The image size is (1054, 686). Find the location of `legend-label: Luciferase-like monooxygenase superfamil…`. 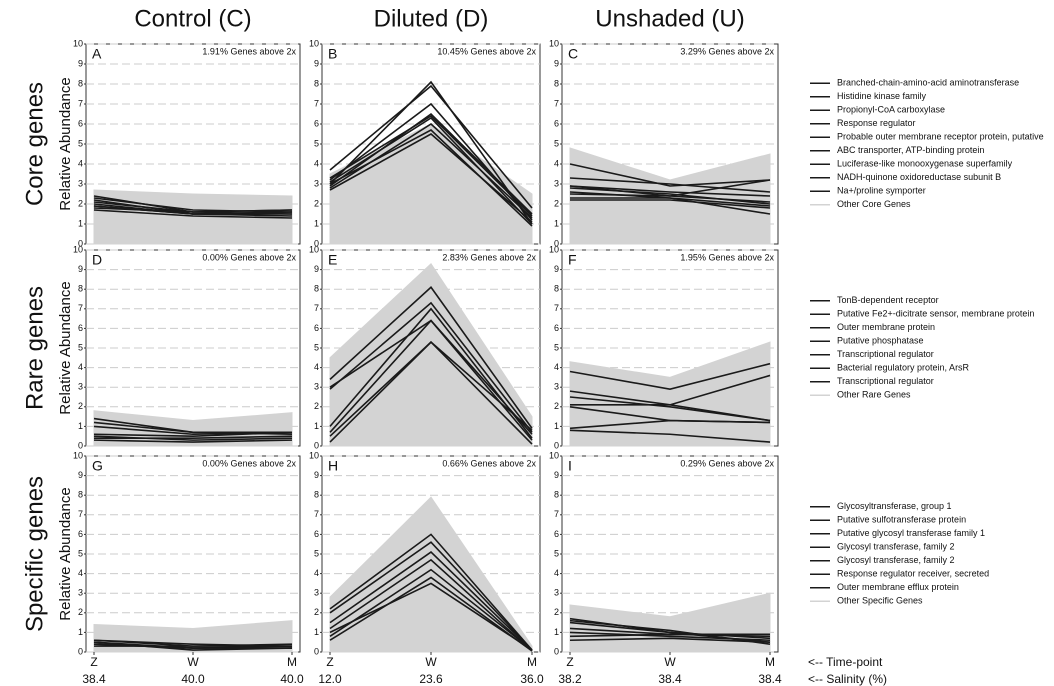

legend-label: Luciferase-like monooxygenase superfamil… is located at coordinates (925, 164).